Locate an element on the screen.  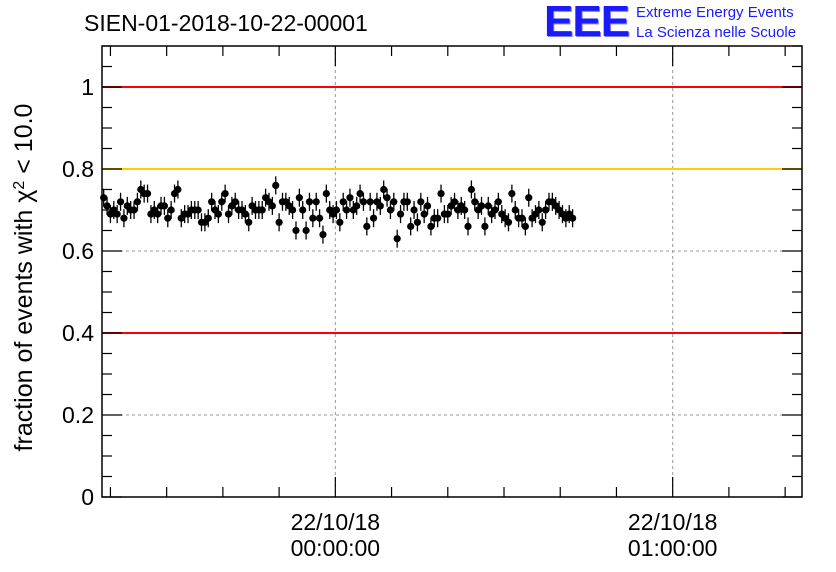
y-tick-label: 0.6 is located at coordinates (78, 251).